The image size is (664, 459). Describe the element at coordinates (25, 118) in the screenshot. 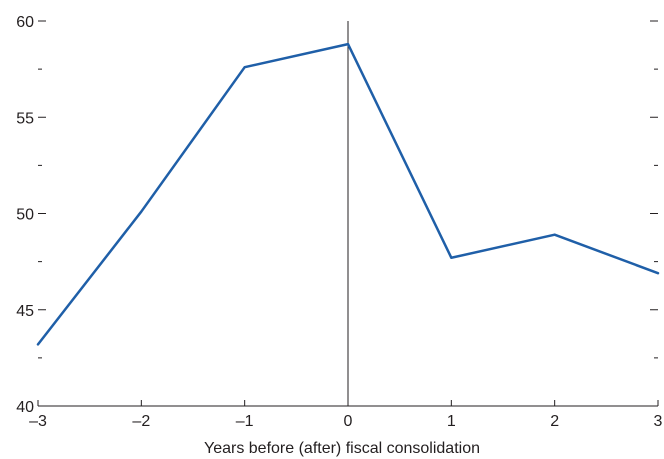

I see `y-tick-label: 55` at that location.